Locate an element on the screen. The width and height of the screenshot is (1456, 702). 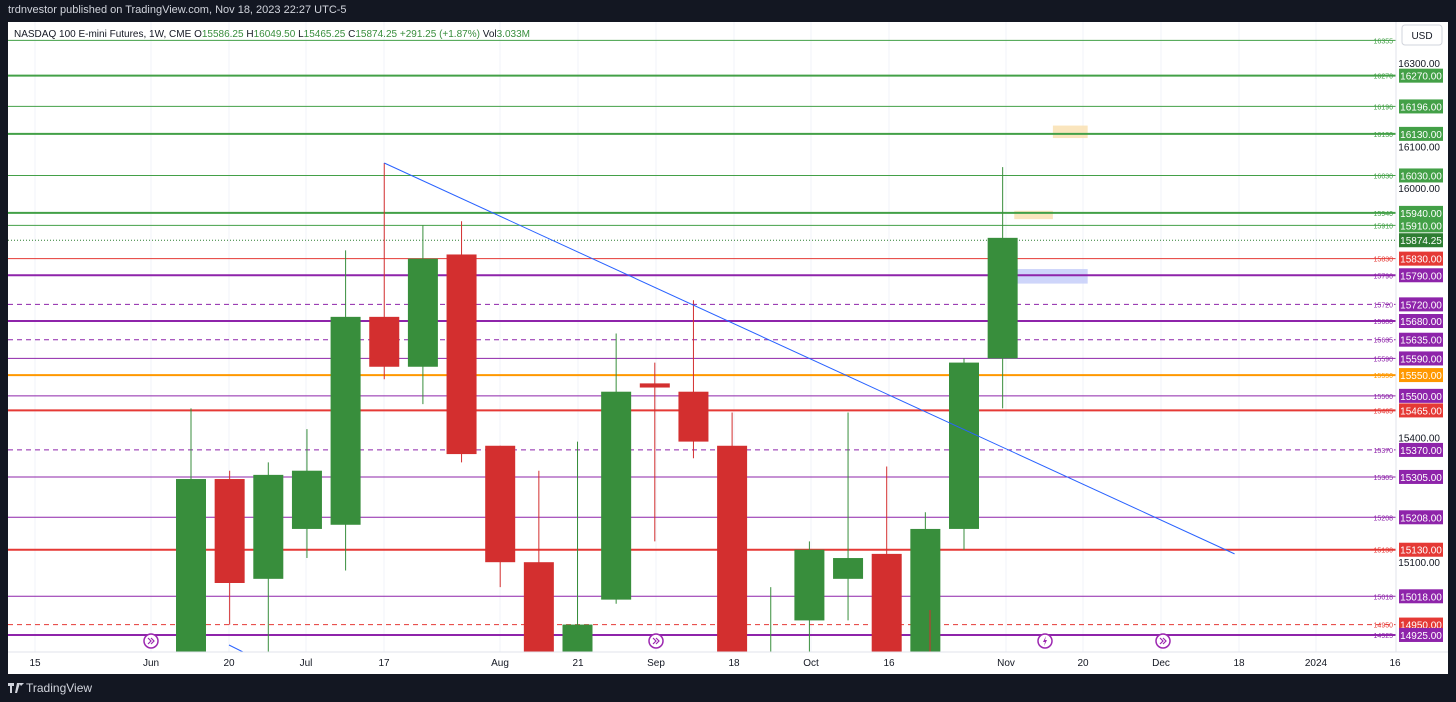
level-value-label: 15790 is located at coordinates (1384, 276).